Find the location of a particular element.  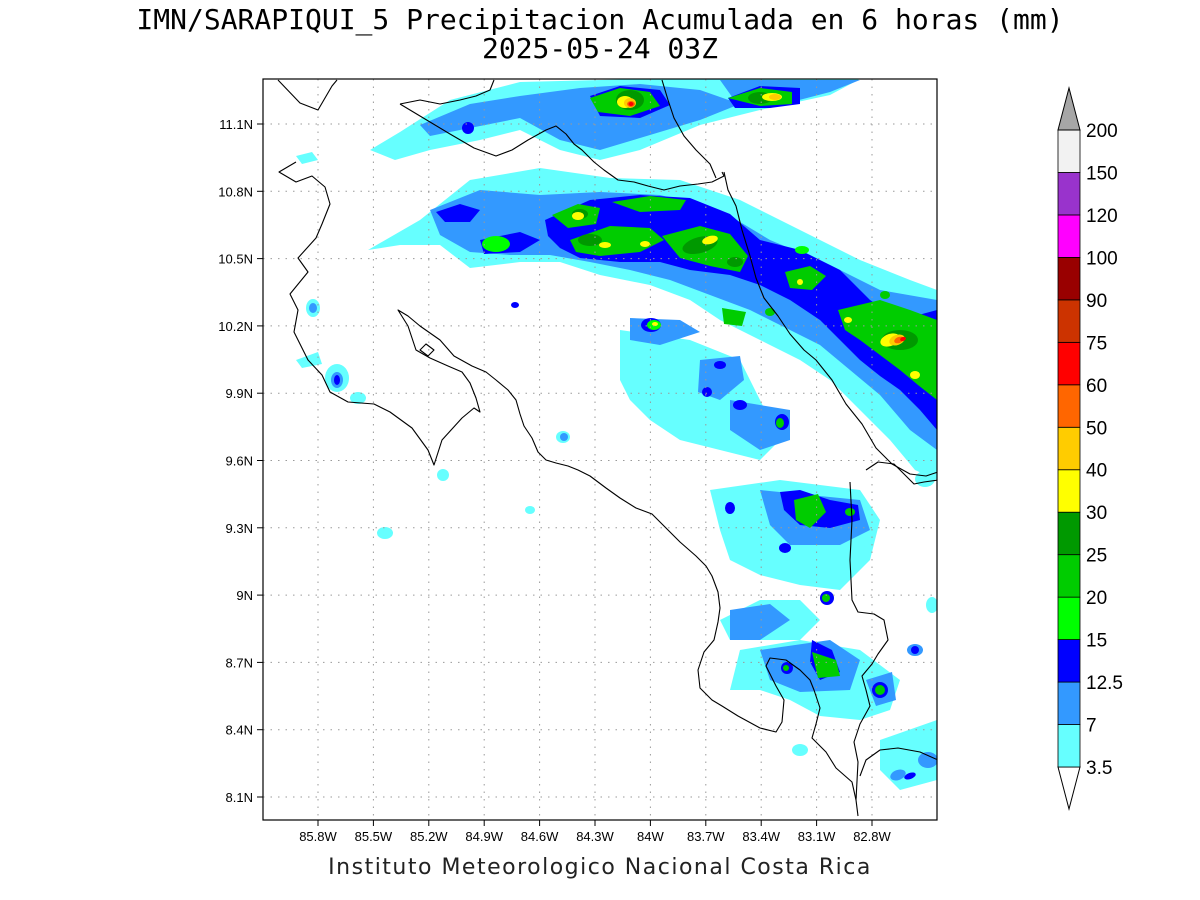

lat-tick-label: 8.4N is located at coordinates (239, 730).